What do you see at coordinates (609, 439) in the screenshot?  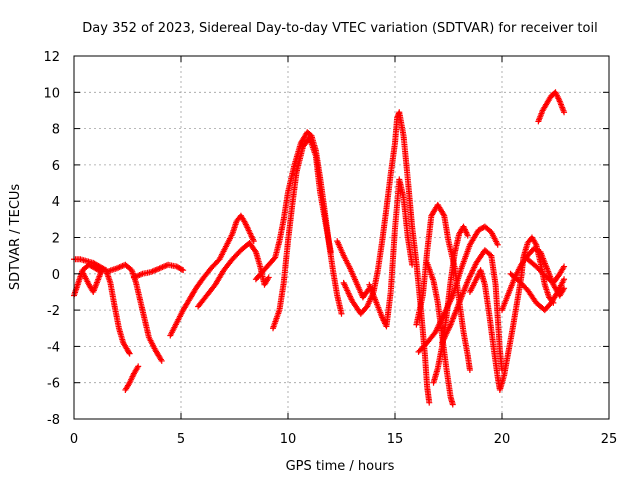 I see `x-tick-label: 25` at bounding box center [609, 439].